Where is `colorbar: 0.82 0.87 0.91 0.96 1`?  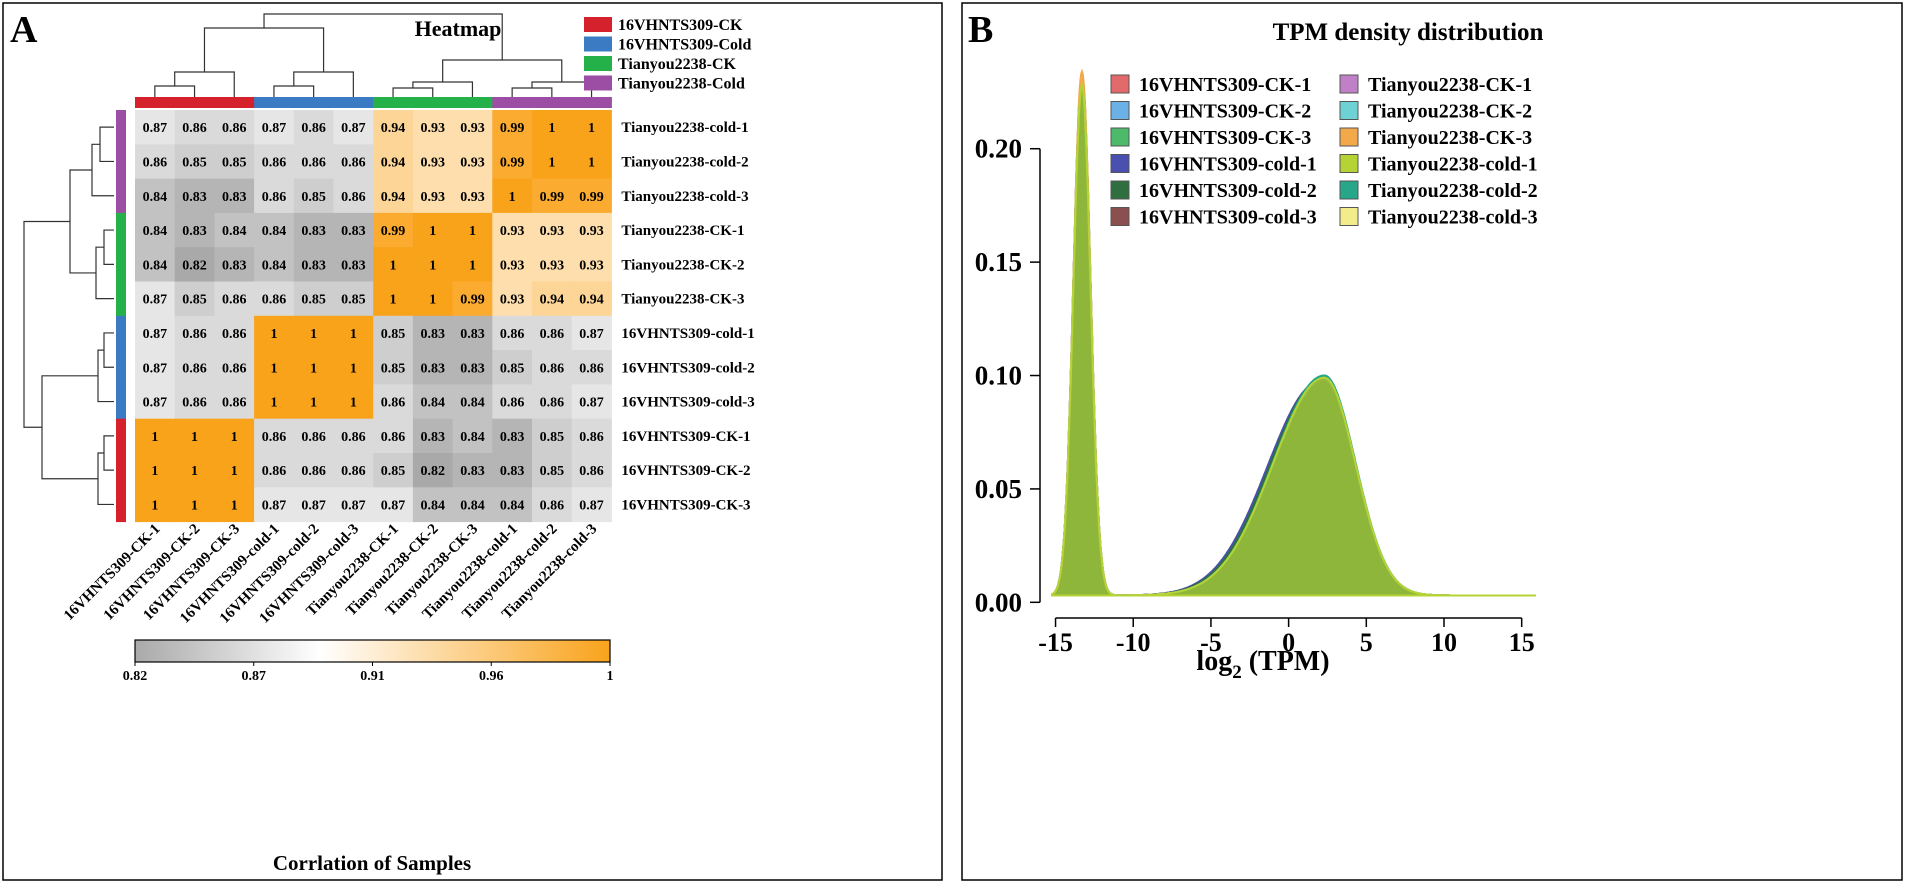 colorbar: 0.82 0.87 0.91 0.96 1 is located at coordinates (368, 661).